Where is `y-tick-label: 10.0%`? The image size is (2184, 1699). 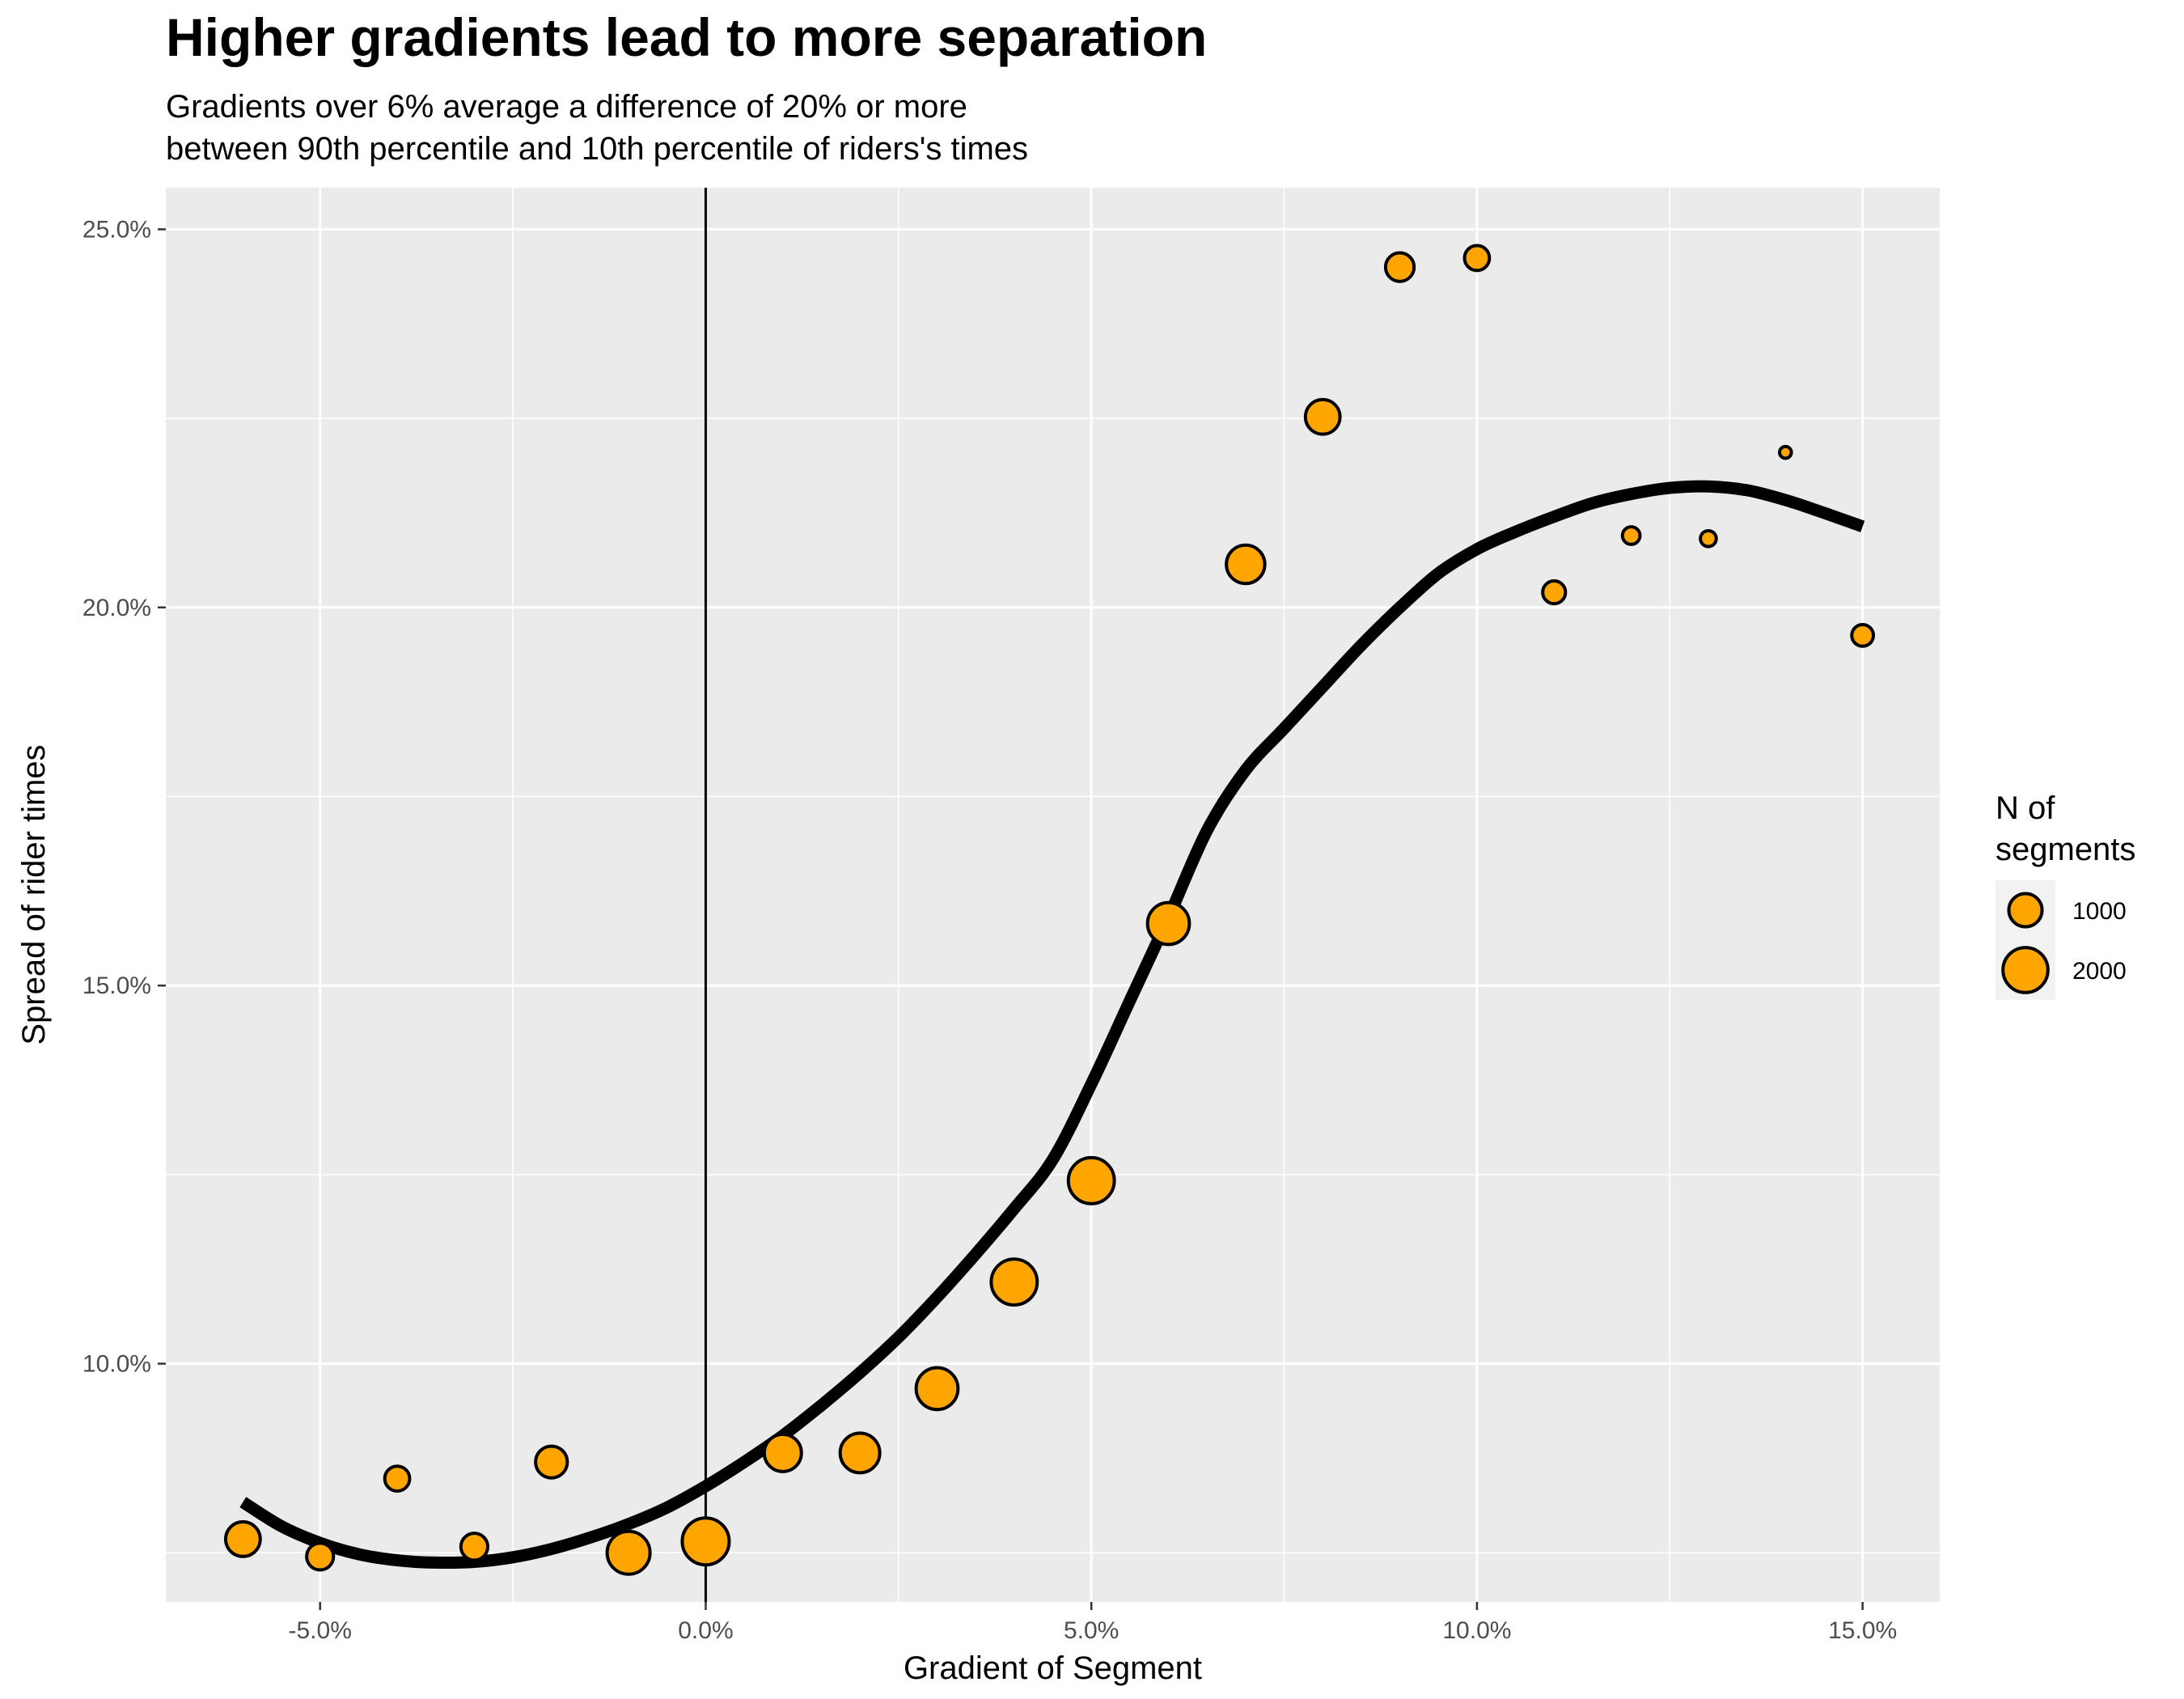 y-tick-label: 10.0% is located at coordinates (117, 1364).